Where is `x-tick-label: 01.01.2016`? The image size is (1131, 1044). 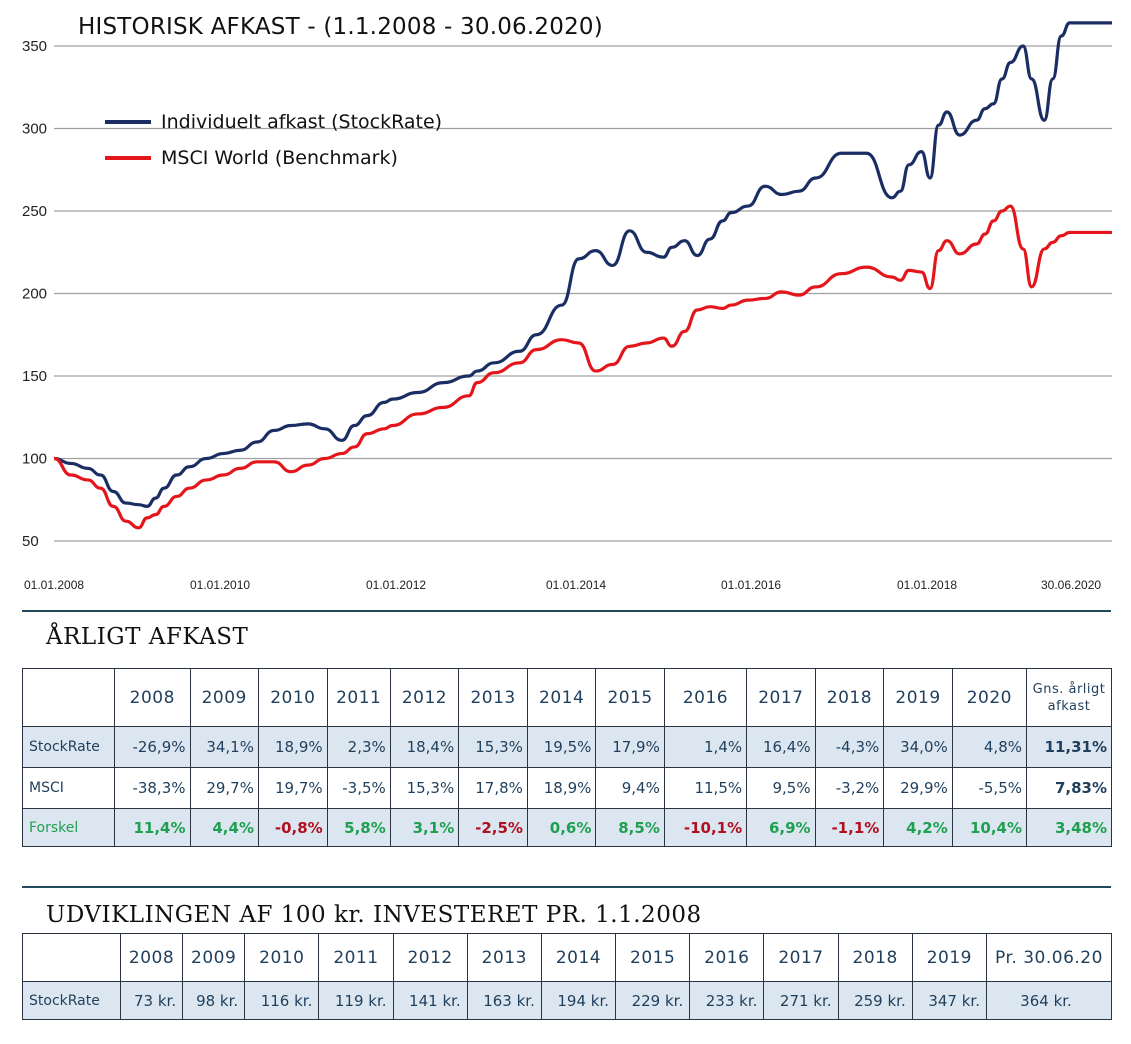
x-tick-label: 01.01.2016 is located at coordinates (751, 585).